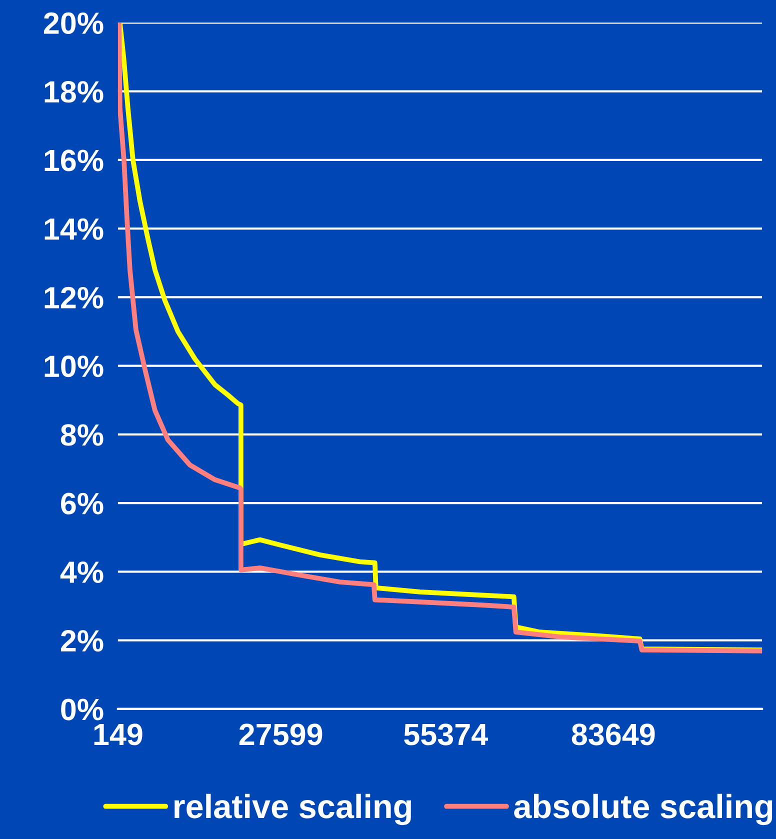  I want to click on y-tick-label: 18%, so click(74, 92).